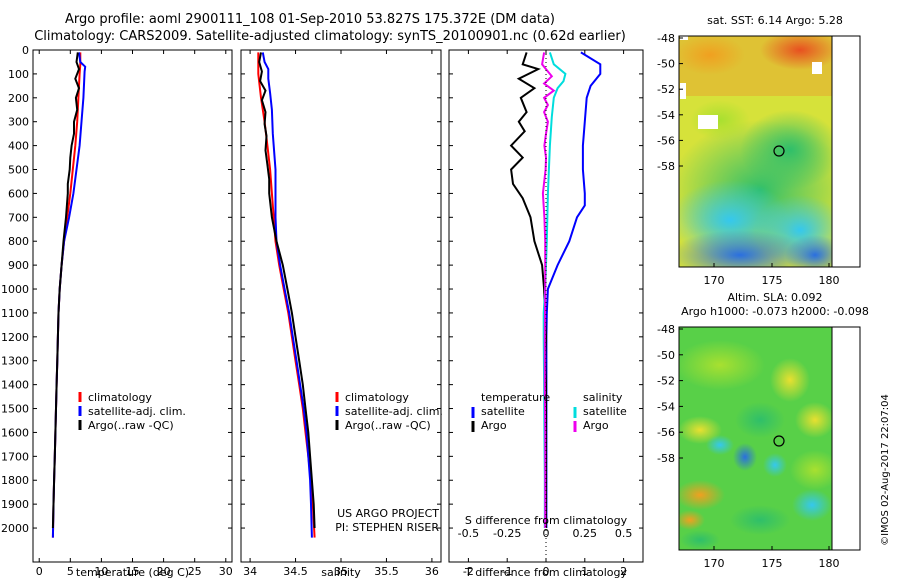 The width and height of the screenshot is (900, 580). I want to click on x-tick-label: 0, so click(39, 571).